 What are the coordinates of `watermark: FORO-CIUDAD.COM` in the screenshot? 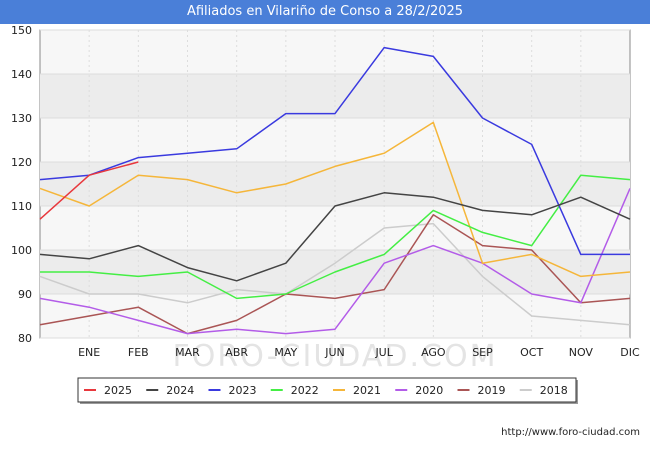 It's located at (335, 356).